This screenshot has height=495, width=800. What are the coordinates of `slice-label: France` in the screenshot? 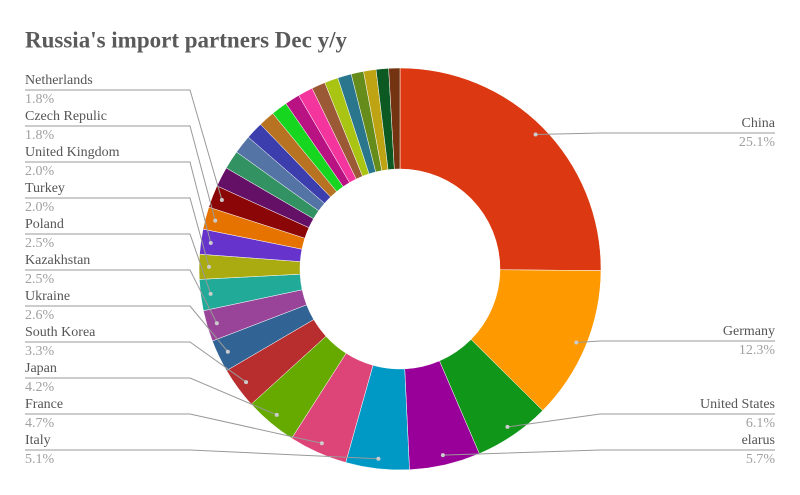 It's located at (44, 404).